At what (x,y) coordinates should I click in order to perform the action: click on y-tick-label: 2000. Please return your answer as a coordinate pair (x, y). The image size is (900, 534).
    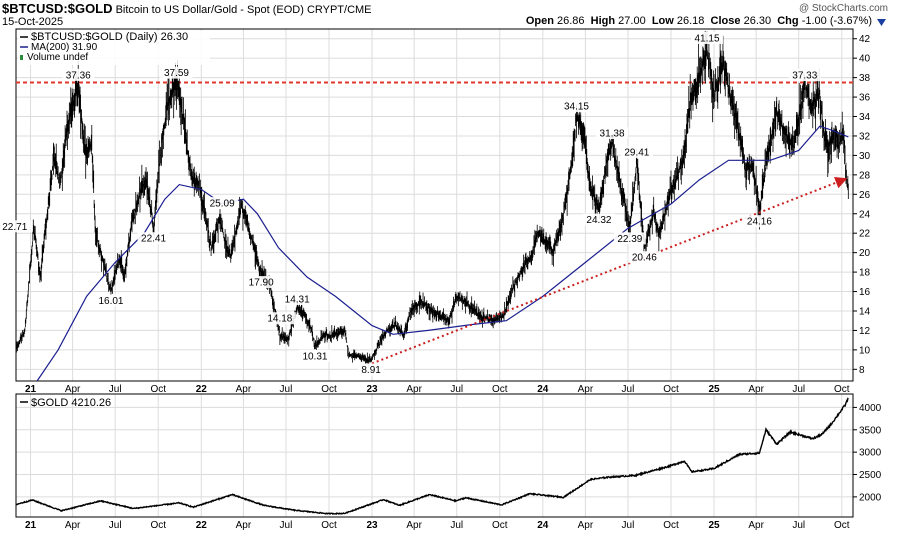
    Looking at the image, I should click on (870, 497).